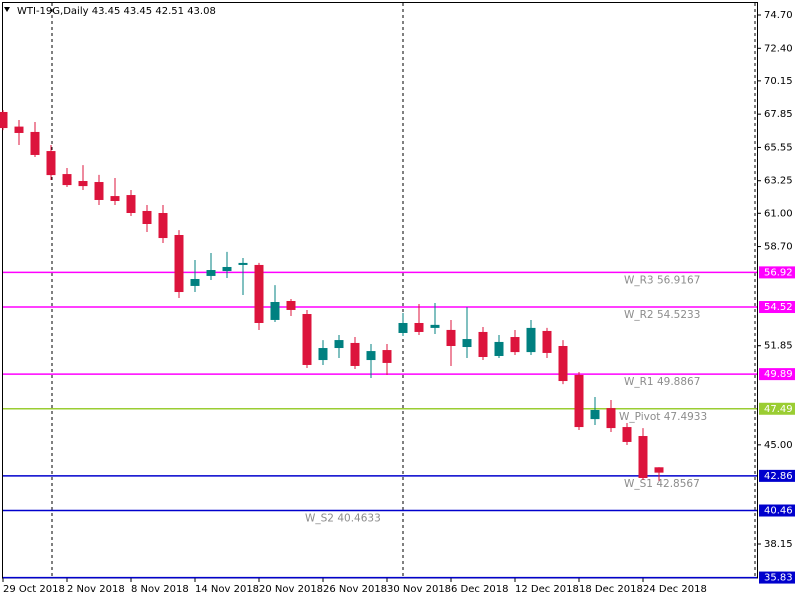  I want to click on level-axis-label: 40.46, so click(778, 511).